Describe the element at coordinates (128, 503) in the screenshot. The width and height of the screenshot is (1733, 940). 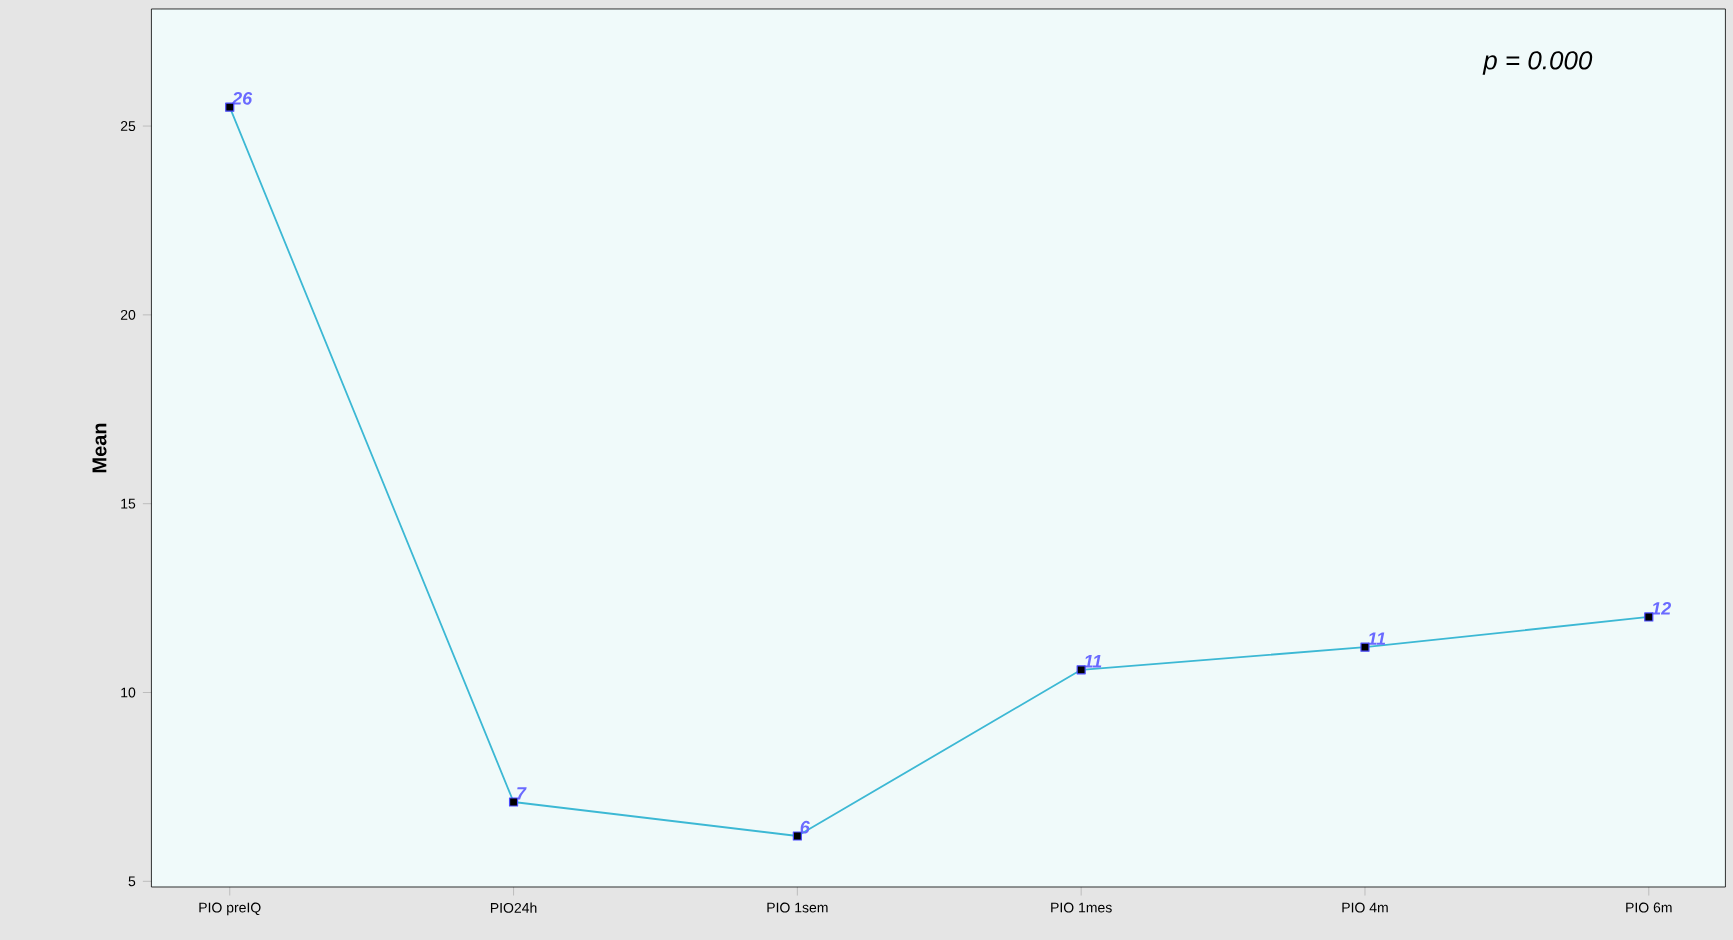
I see `y-tick-label: 15` at that location.